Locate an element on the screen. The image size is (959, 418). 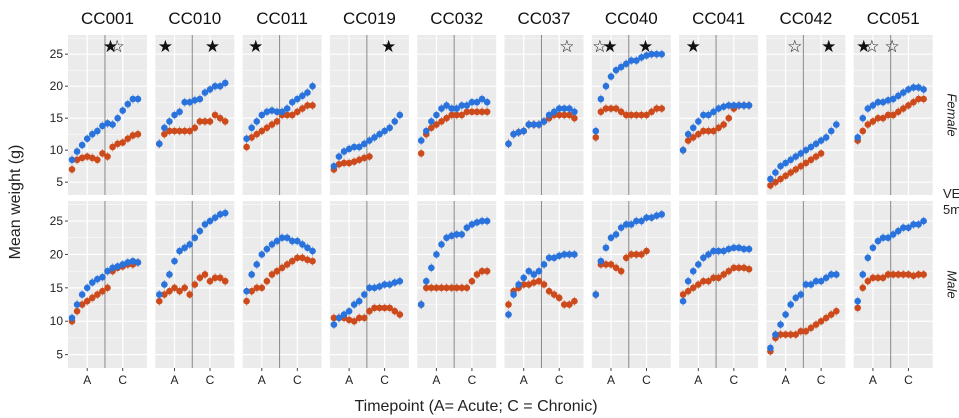
panel-cc010: CC010 ★ ★ A C is located at coordinates (195, 198).